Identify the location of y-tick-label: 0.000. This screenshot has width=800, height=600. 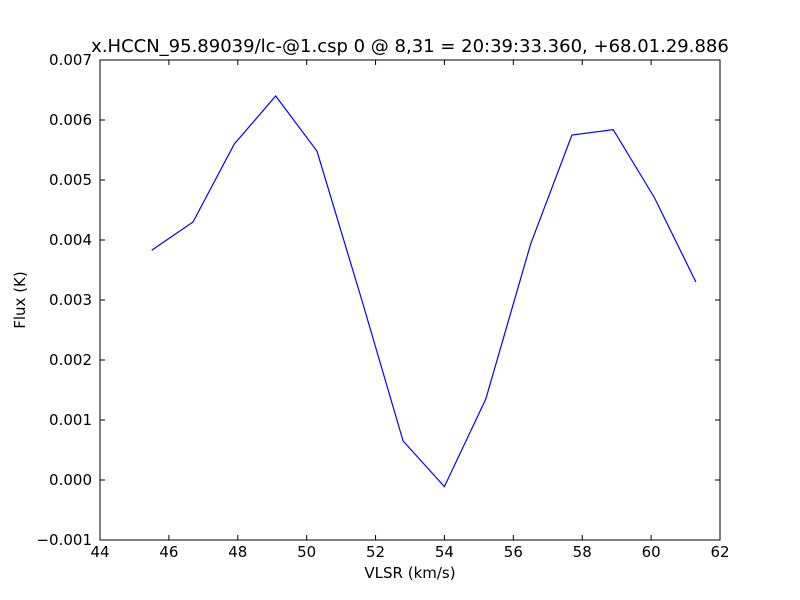
(70, 480).